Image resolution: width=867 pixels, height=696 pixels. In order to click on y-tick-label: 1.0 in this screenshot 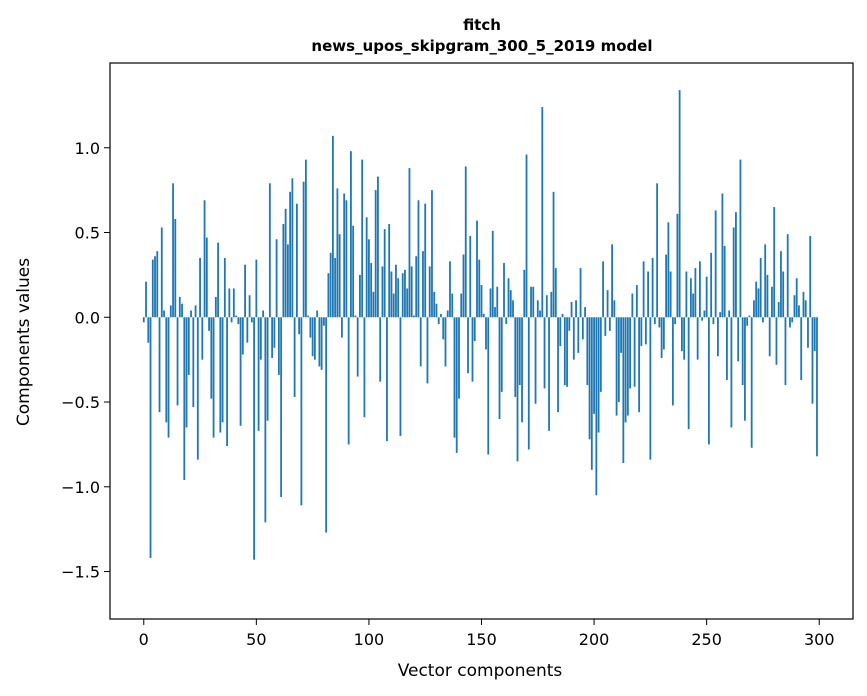, I will do `click(87, 148)`.